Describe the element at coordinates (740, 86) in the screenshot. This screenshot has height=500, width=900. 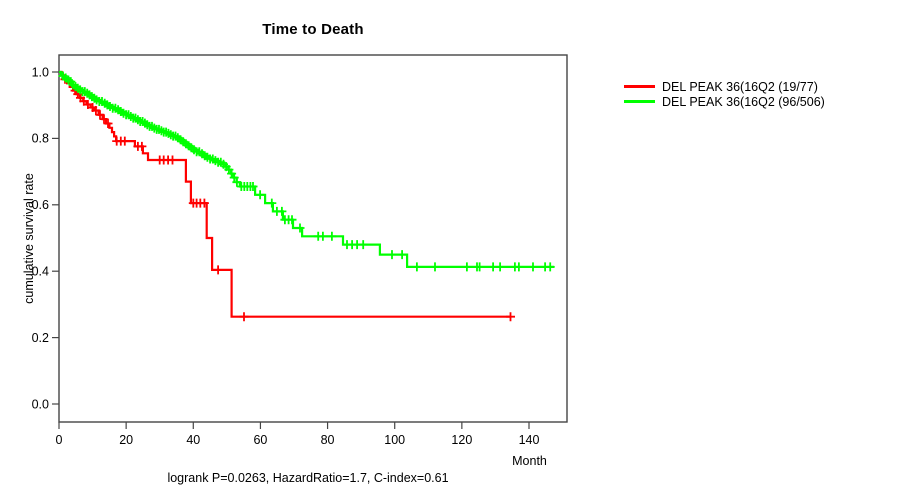
I see `legend-label: DEL PEAK 36(16Q2 (19/77)` at that location.